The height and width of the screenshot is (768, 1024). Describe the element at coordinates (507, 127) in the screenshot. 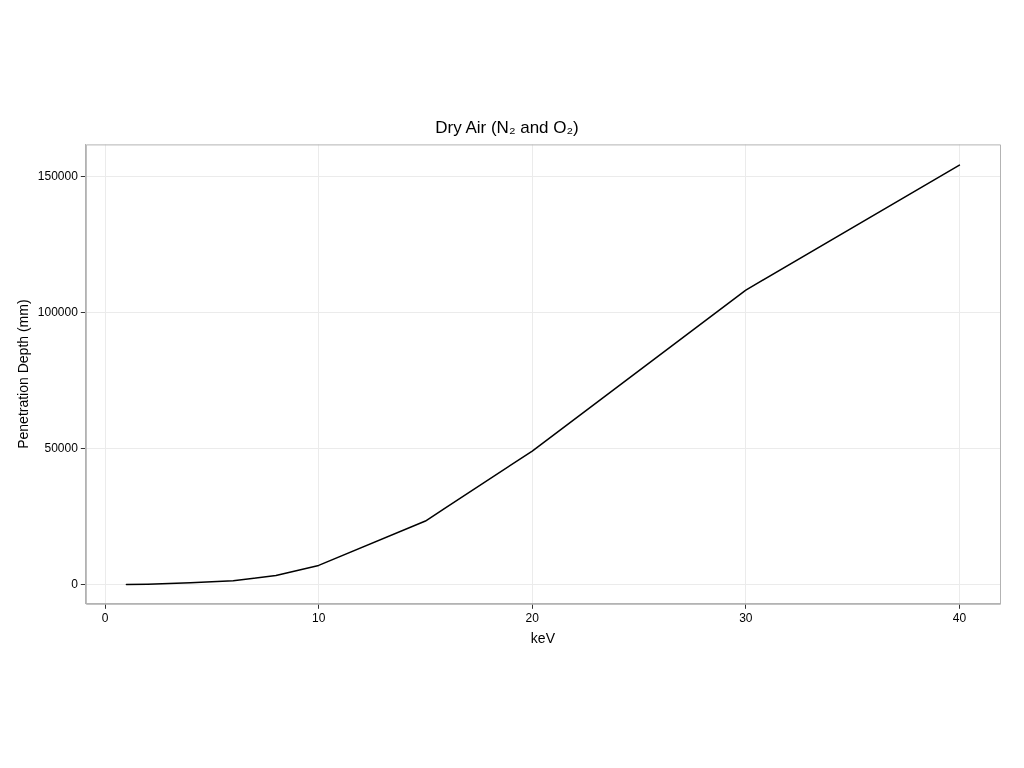

I see `chart-title: Dry Air (N₂ and O₂)` at that location.